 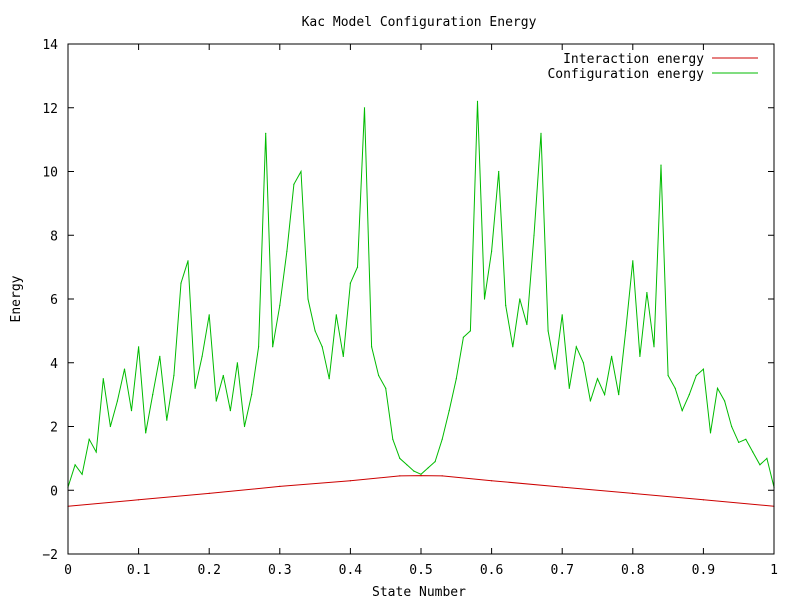 What do you see at coordinates (16, 298) in the screenshot?
I see `y-axis-label: Energy` at bounding box center [16, 298].